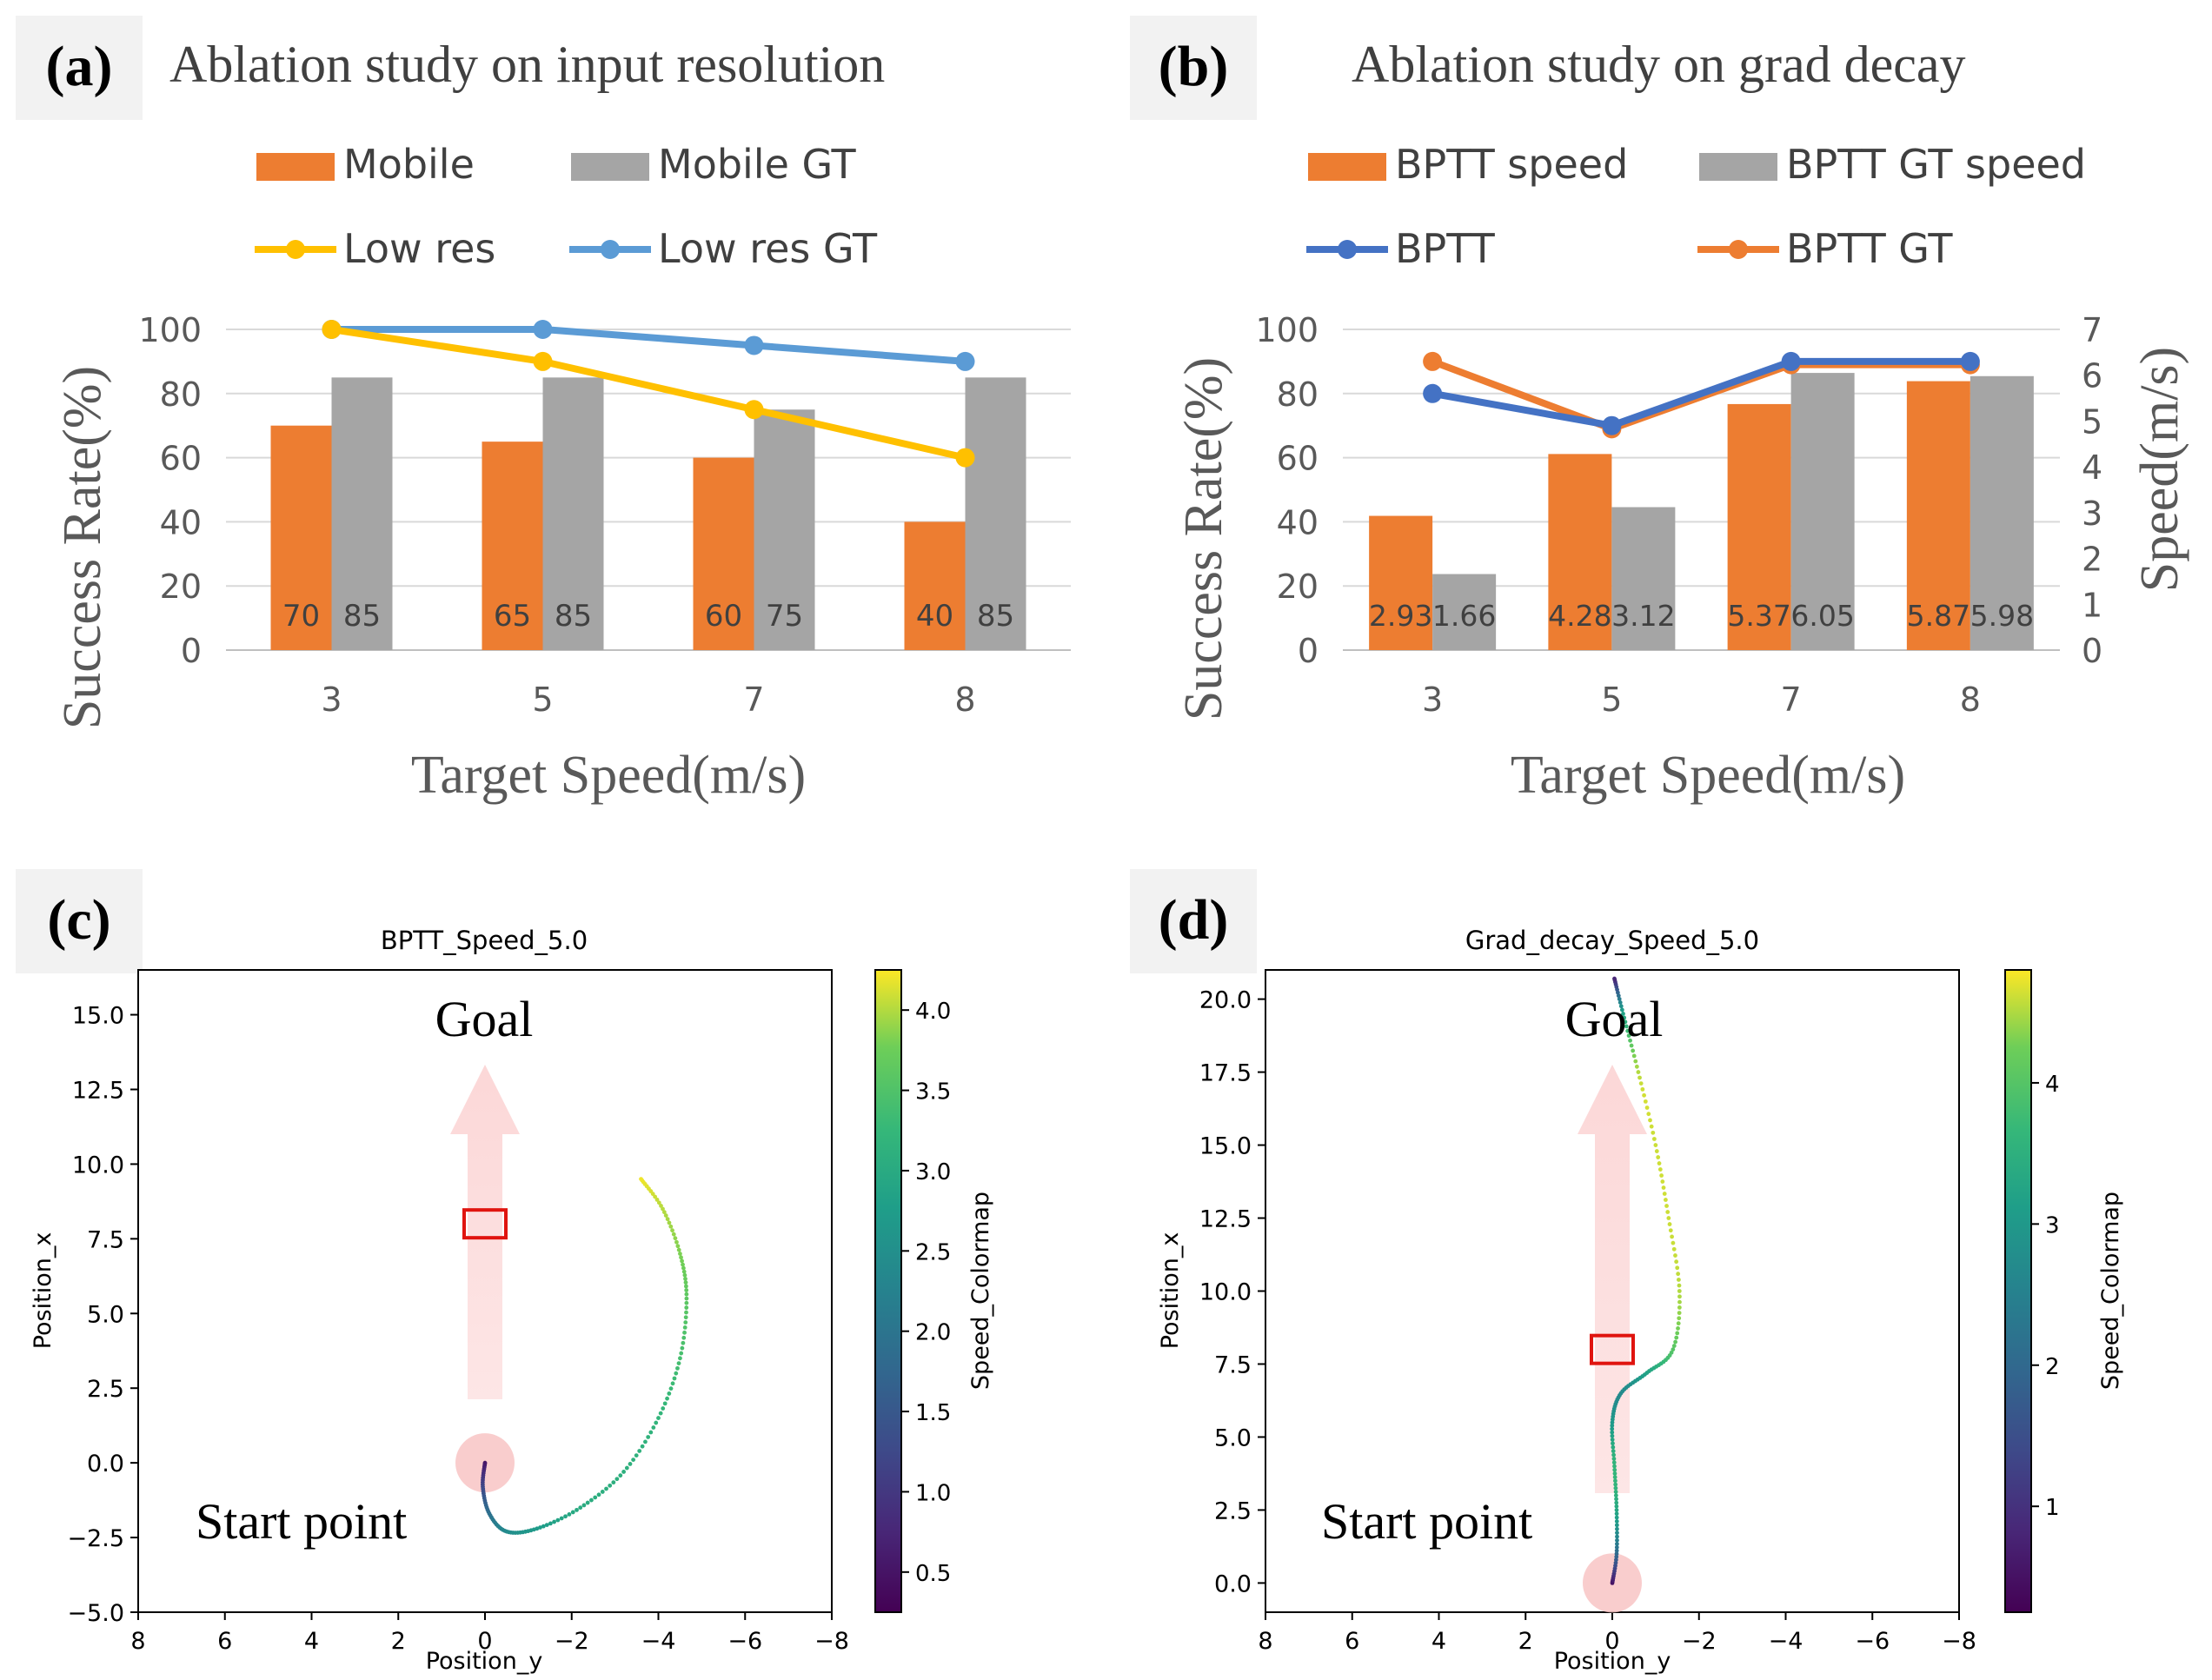  Describe the element at coordinates (1170, 1291) in the screenshot. I see `y-axis-label: Position_x` at that location.